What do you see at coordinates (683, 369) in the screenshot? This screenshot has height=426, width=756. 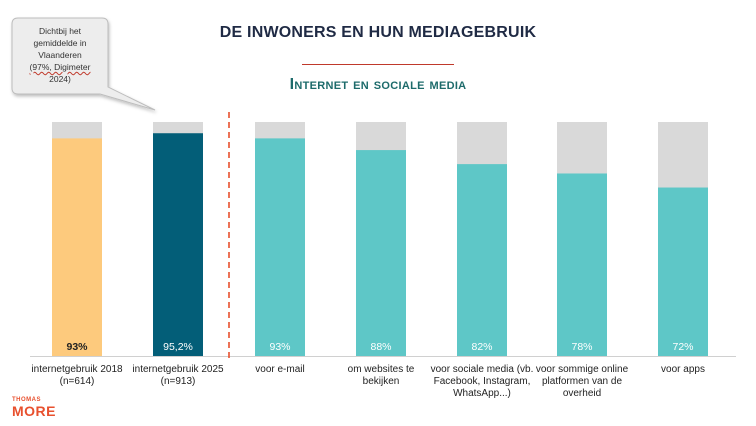 I see `category-label: voor apps` at bounding box center [683, 369].